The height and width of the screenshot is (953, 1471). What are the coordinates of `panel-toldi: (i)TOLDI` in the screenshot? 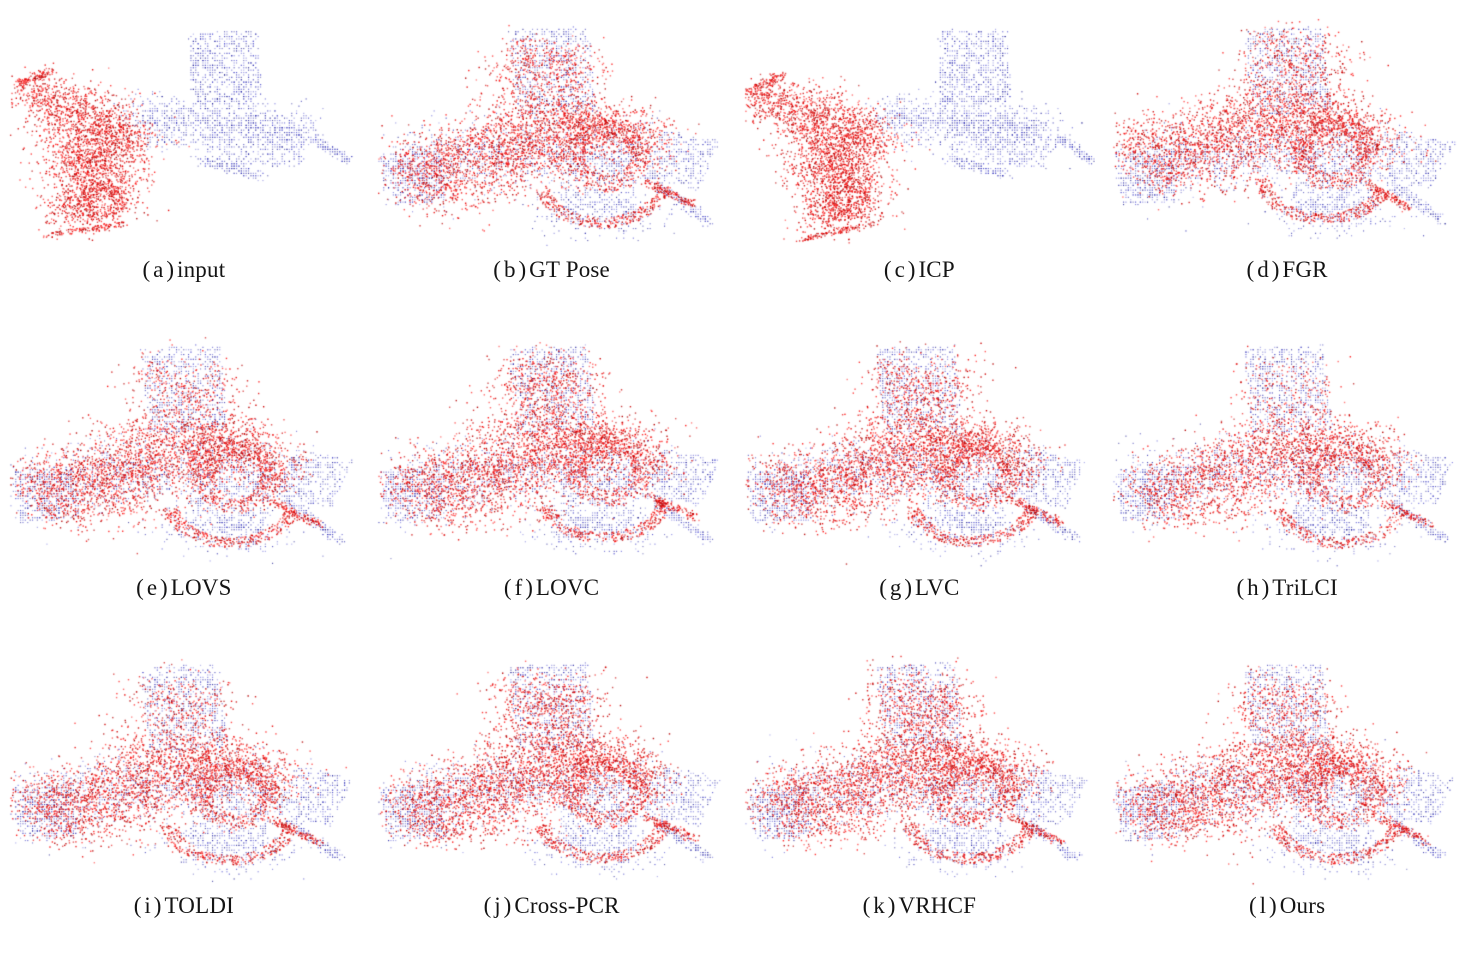 It's located at (184, 794).